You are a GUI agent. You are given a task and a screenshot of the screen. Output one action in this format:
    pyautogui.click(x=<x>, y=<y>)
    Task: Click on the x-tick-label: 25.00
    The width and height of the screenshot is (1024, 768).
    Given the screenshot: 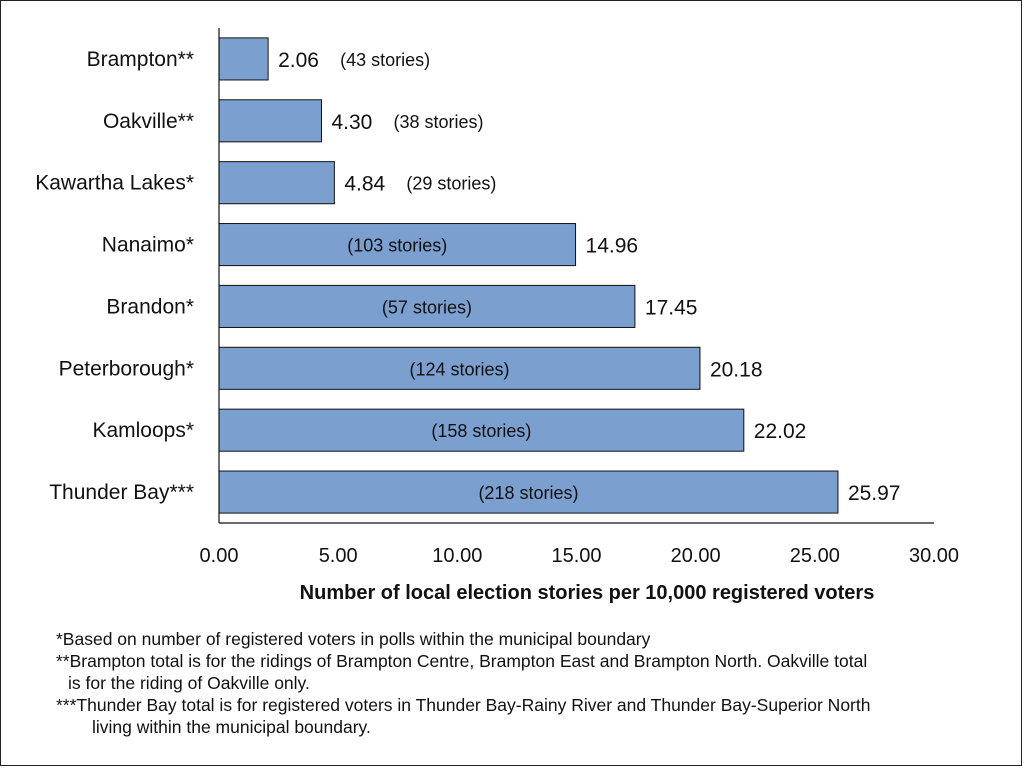 What is the action you would take?
    pyautogui.click(x=815, y=556)
    